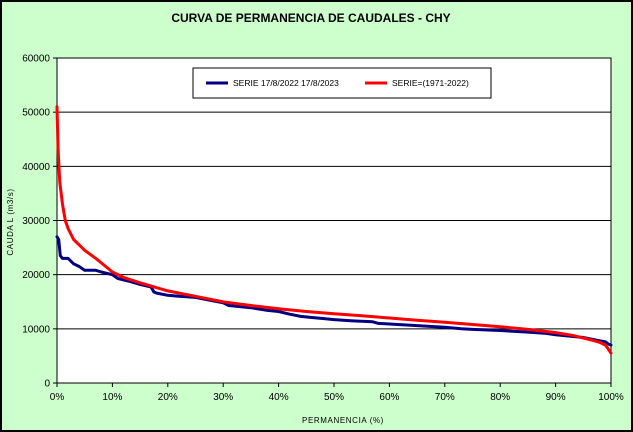 Image resolution: width=633 pixels, height=432 pixels. What do you see at coordinates (279, 397) in the screenshot?
I see `x-tick-label: 40%` at bounding box center [279, 397].